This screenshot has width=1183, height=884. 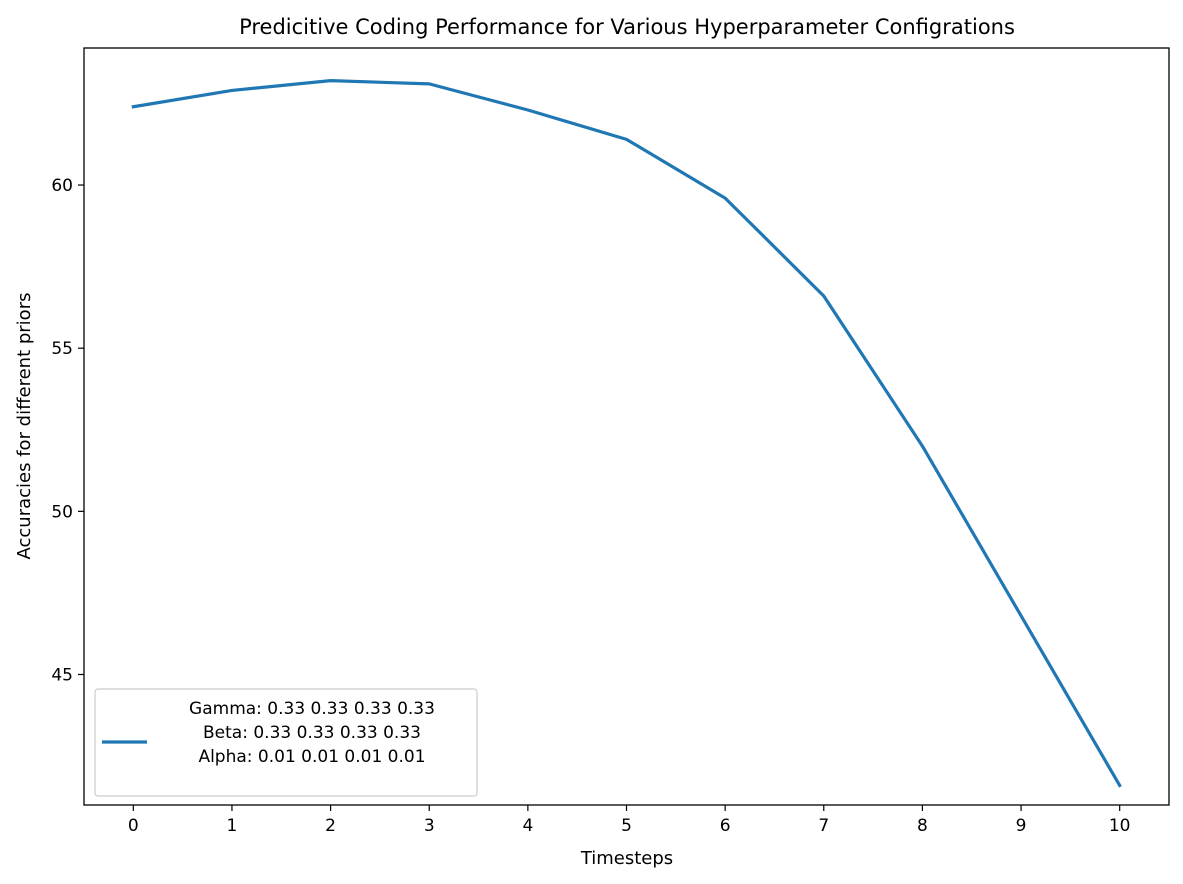 What do you see at coordinates (823, 826) in the screenshot?
I see `x-tick-label: 7` at bounding box center [823, 826].